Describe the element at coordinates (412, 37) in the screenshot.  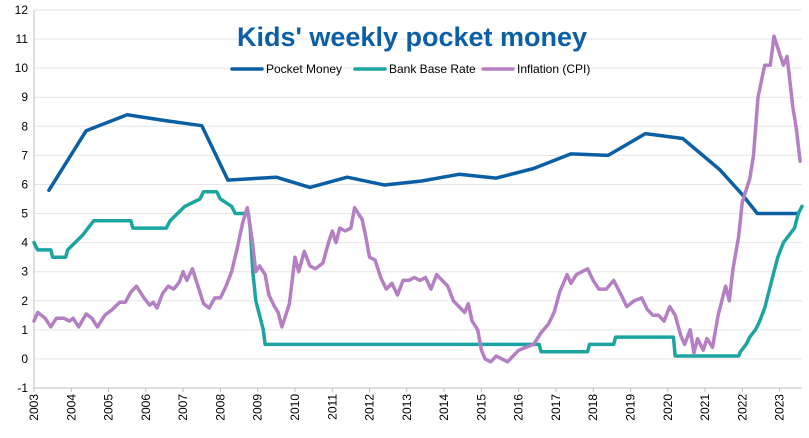
I see `chart-title: Kids' weekly pocket money` at that location.